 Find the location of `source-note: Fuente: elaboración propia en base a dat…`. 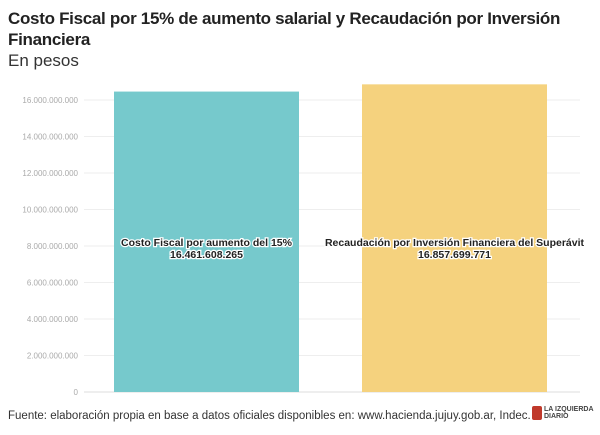

source-note: Fuente: elaboración propia en base a dat… is located at coordinates (269, 416).